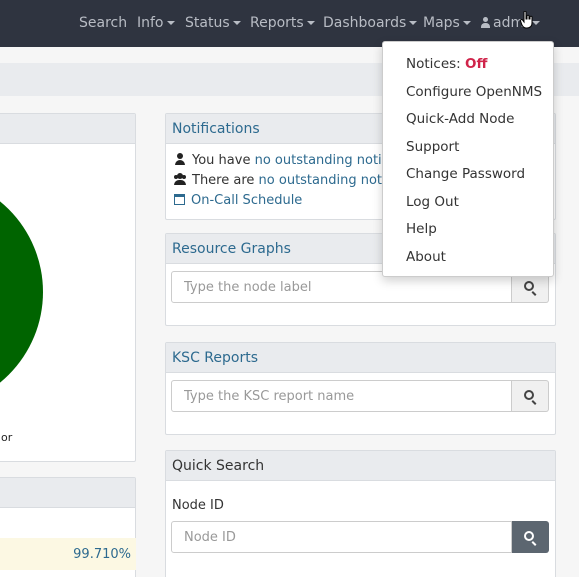 The image size is (579, 577). What do you see at coordinates (282, 23) in the screenshot?
I see `nav-reports-menu: Reports` at bounding box center [282, 23].